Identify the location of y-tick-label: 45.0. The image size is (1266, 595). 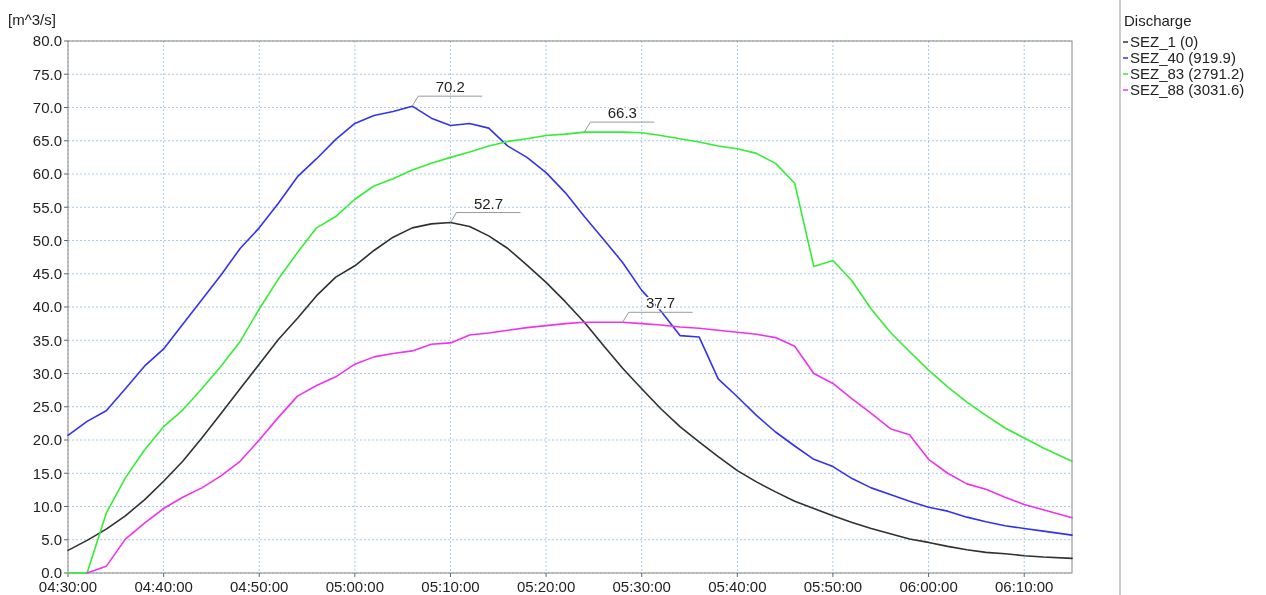
(47, 273).